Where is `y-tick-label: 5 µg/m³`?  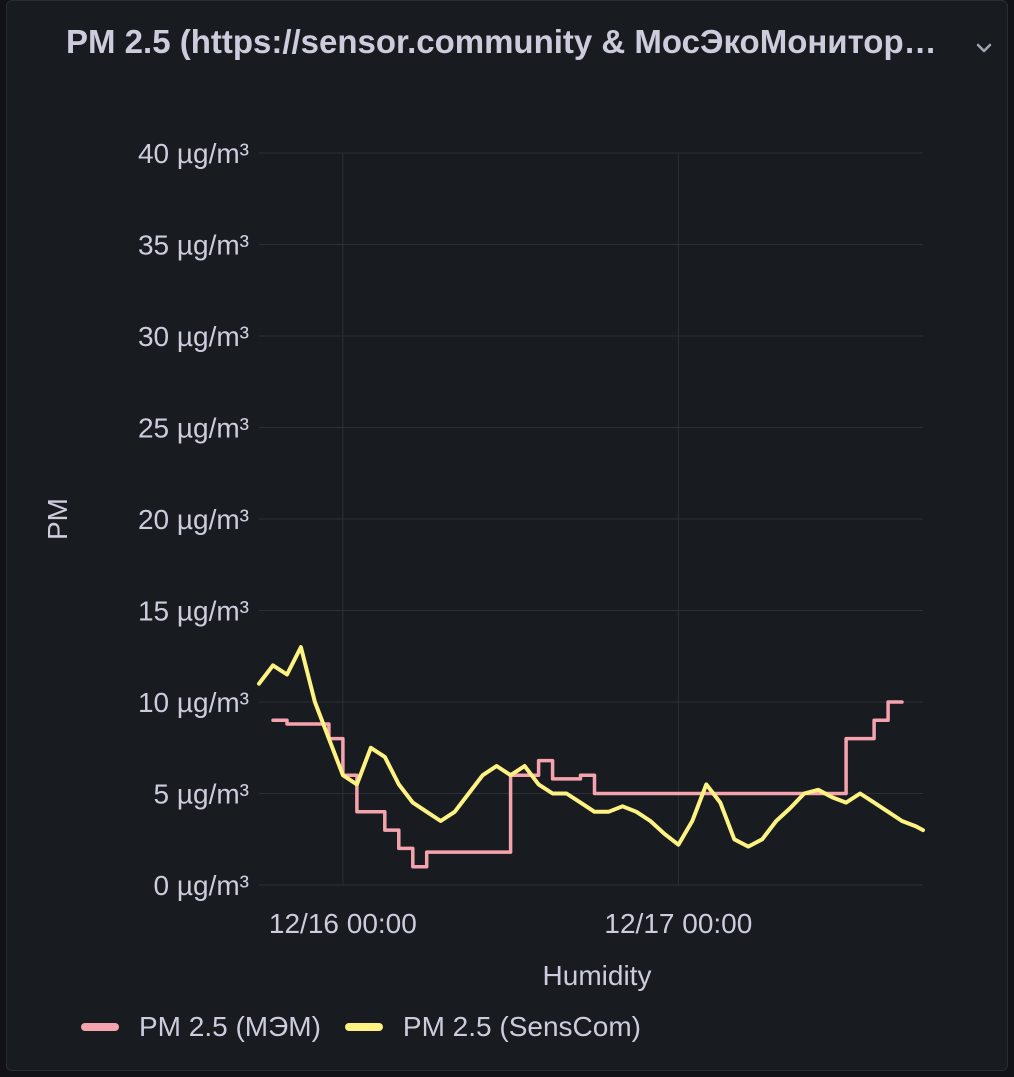
y-tick-label: 5 µg/m³ is located at coordinates (201, 794).